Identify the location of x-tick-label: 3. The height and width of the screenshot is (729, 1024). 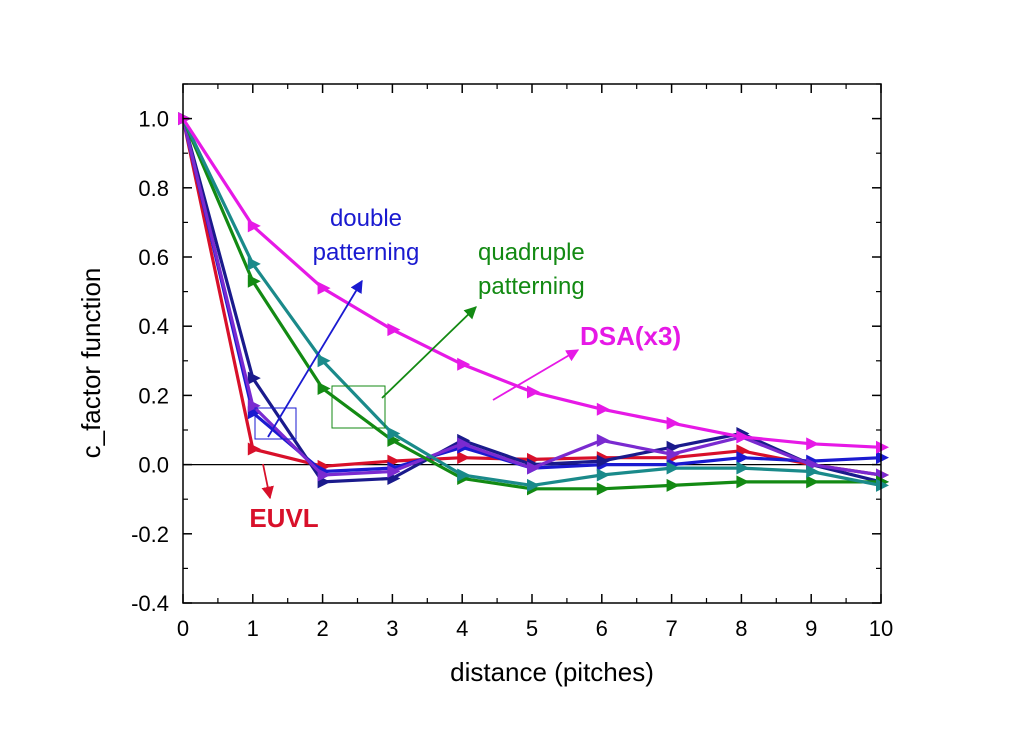
(392, 628).